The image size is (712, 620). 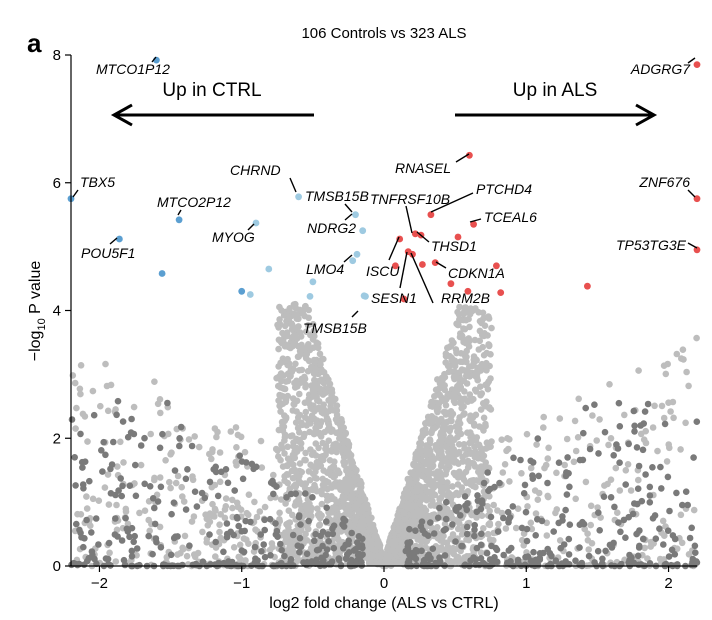 I want to click on gene-label: MTCO2P12, so click(x=194, y=202).